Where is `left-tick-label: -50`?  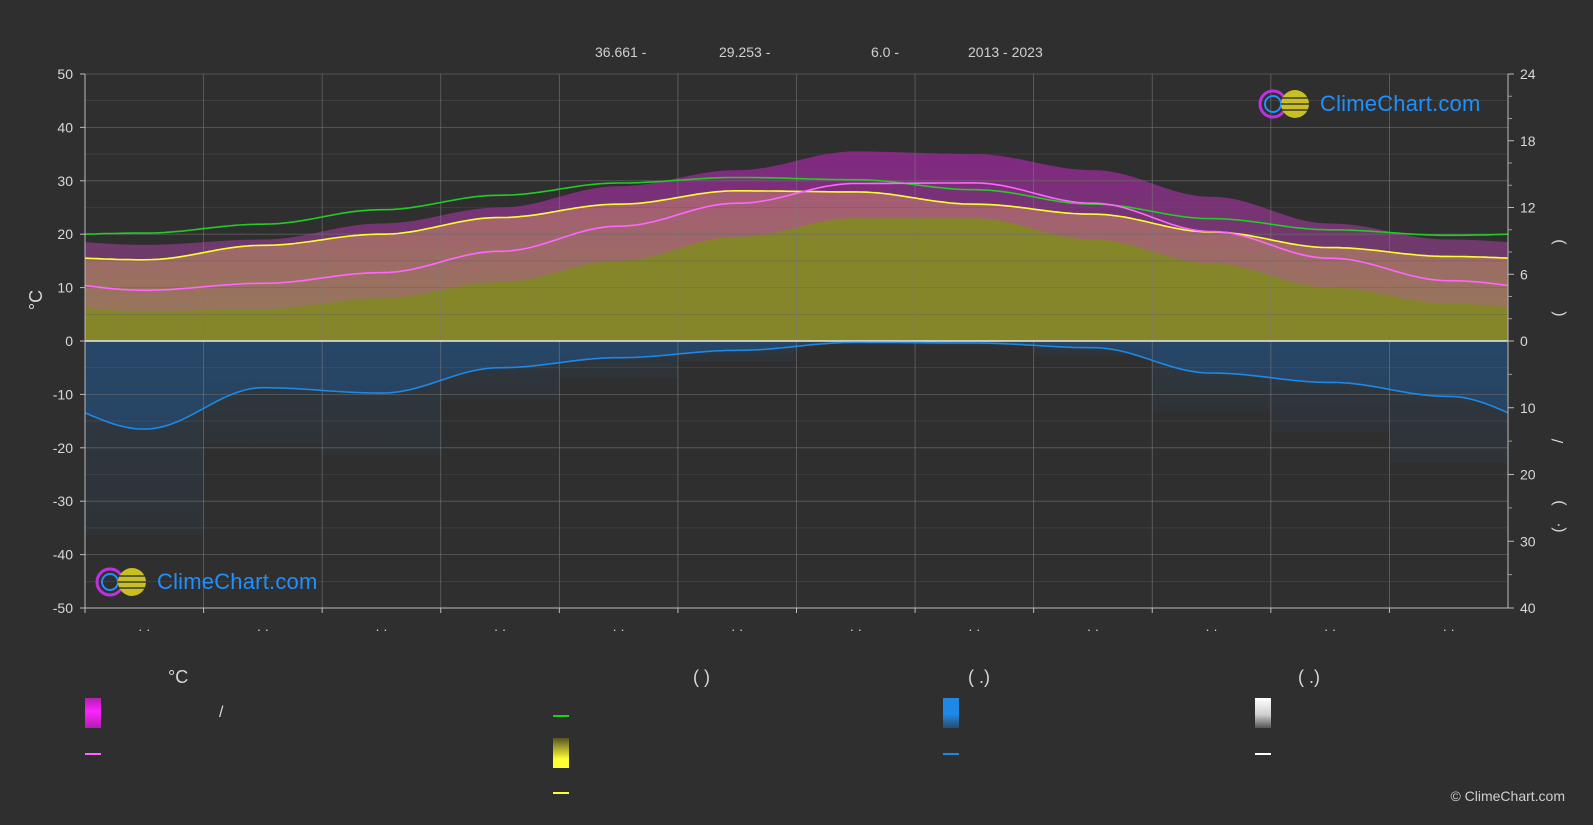 left-tick-label: -50 is located at coordinates (63, 608).